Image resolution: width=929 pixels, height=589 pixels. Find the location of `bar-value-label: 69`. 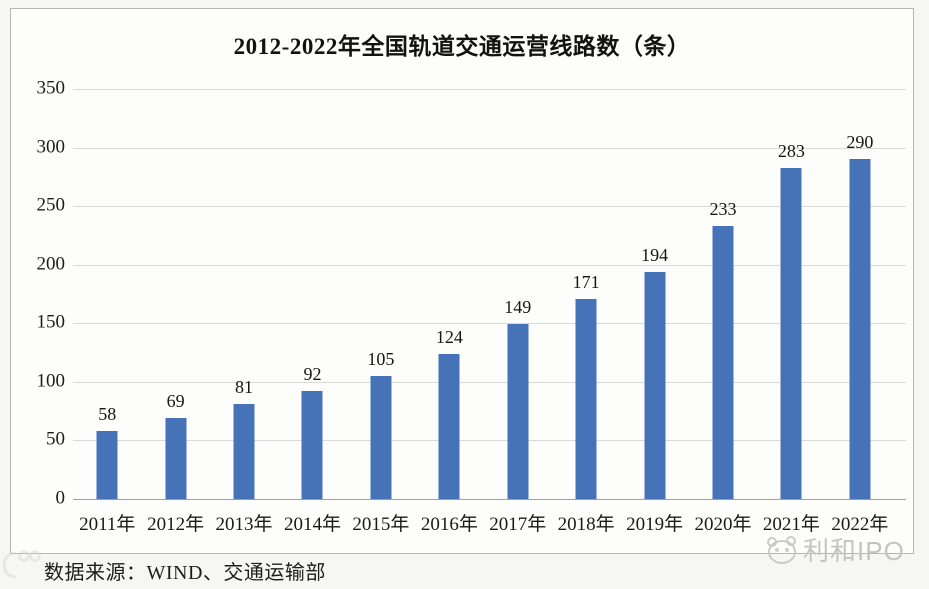

bar-value-label: 69 is located at coordinates (175, 401).